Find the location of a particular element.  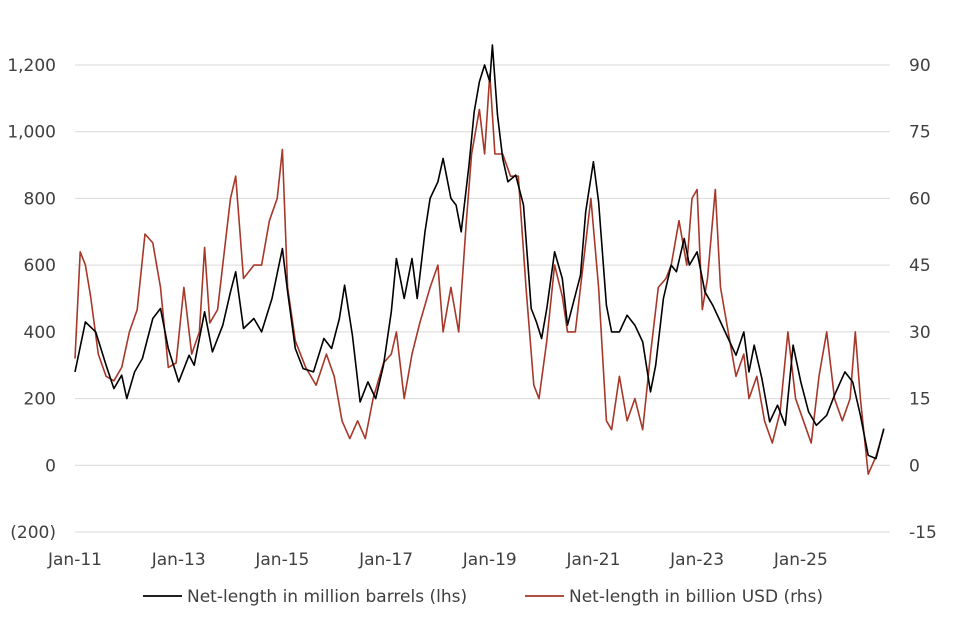

left-tick-label: 1,200 is located at coordinates (31, 66).